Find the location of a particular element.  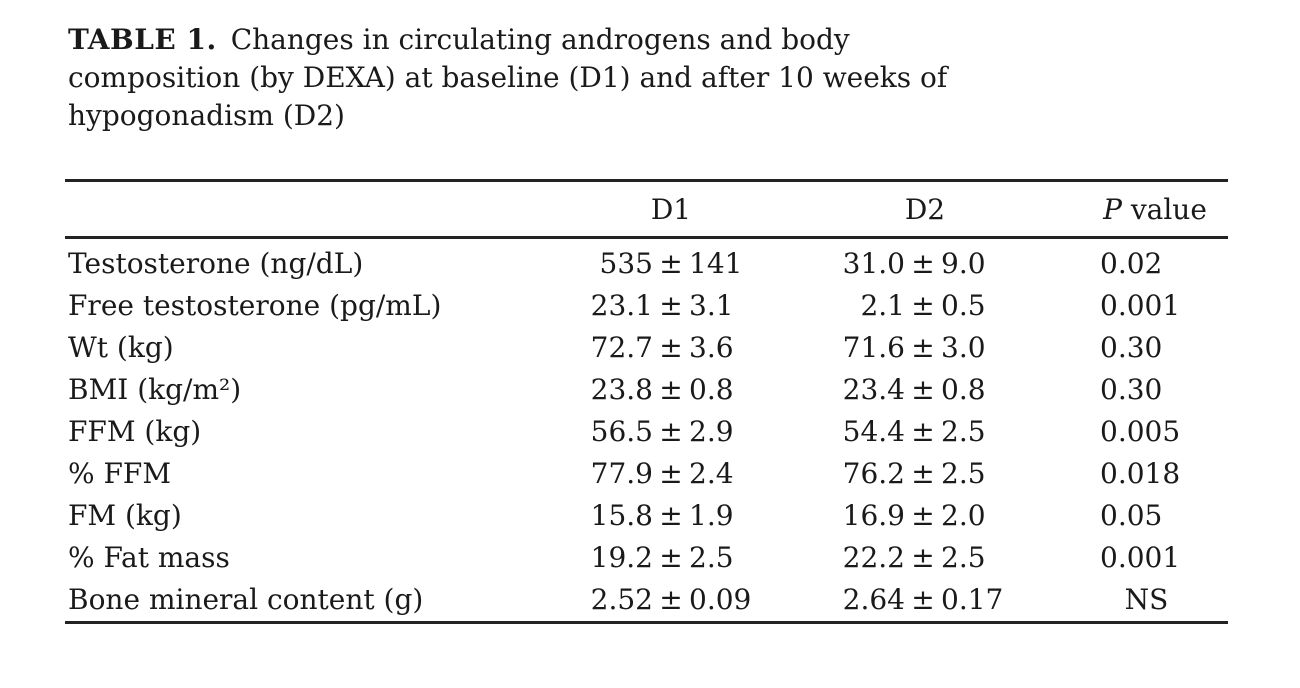

d1-mean: 2.52 is located at coordinates (621, 599).